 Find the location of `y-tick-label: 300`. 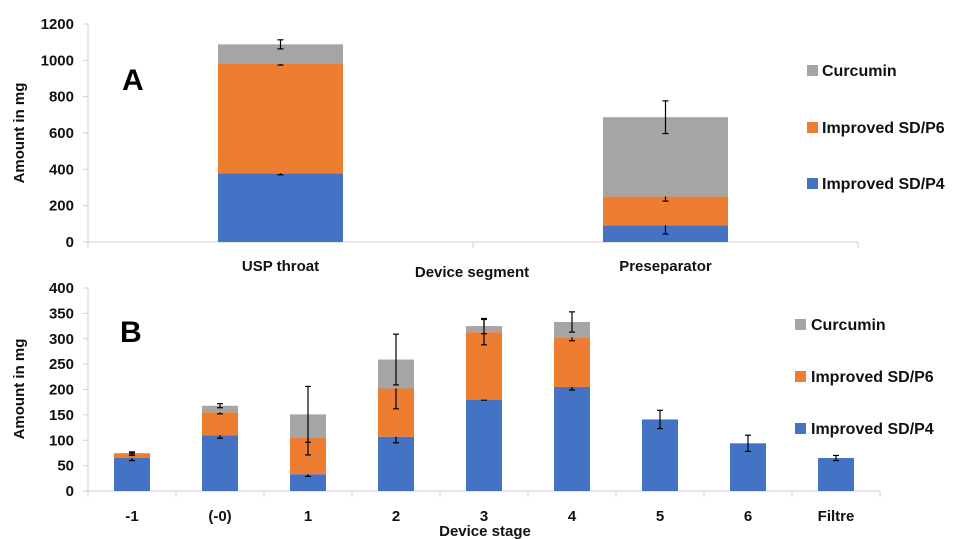

y-tick-label: 300 is located at coordinates (61, 339).